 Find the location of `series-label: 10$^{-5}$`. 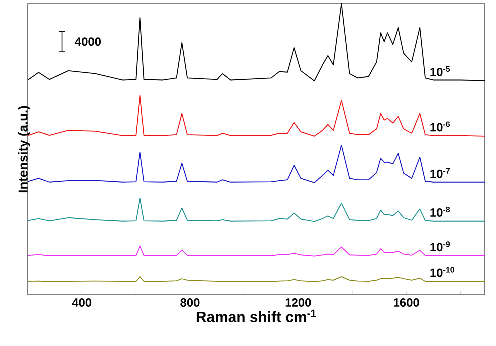

series-label: 10$^{-5}$ is located at coordinates (440, 71).